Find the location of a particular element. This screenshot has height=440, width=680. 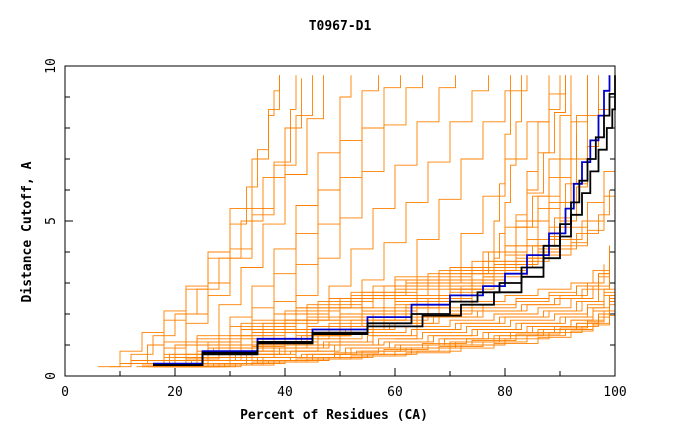

x-tick-label: 20 is located at coordinates (175, 392).